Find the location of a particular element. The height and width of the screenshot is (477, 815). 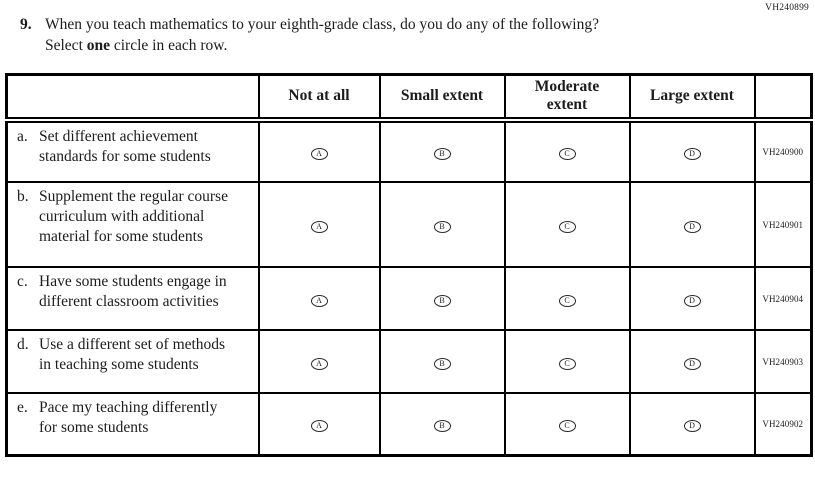

header-empty-cell is located at coordinates (132, 98).